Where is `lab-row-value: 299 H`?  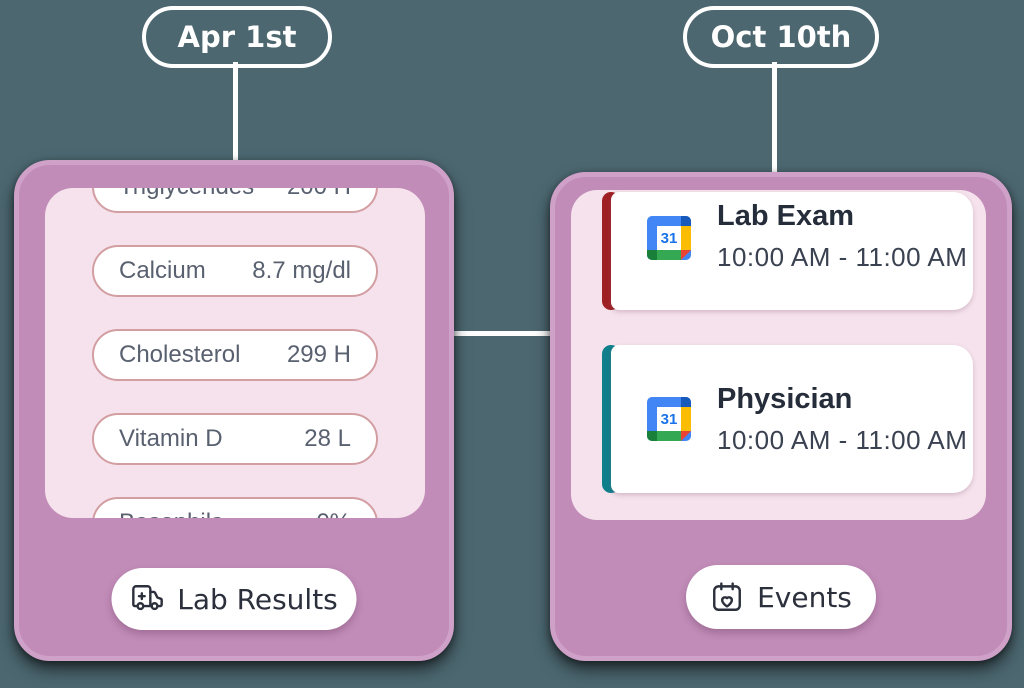
lab-row-value: 299 H is located at coordinates (318, 354).